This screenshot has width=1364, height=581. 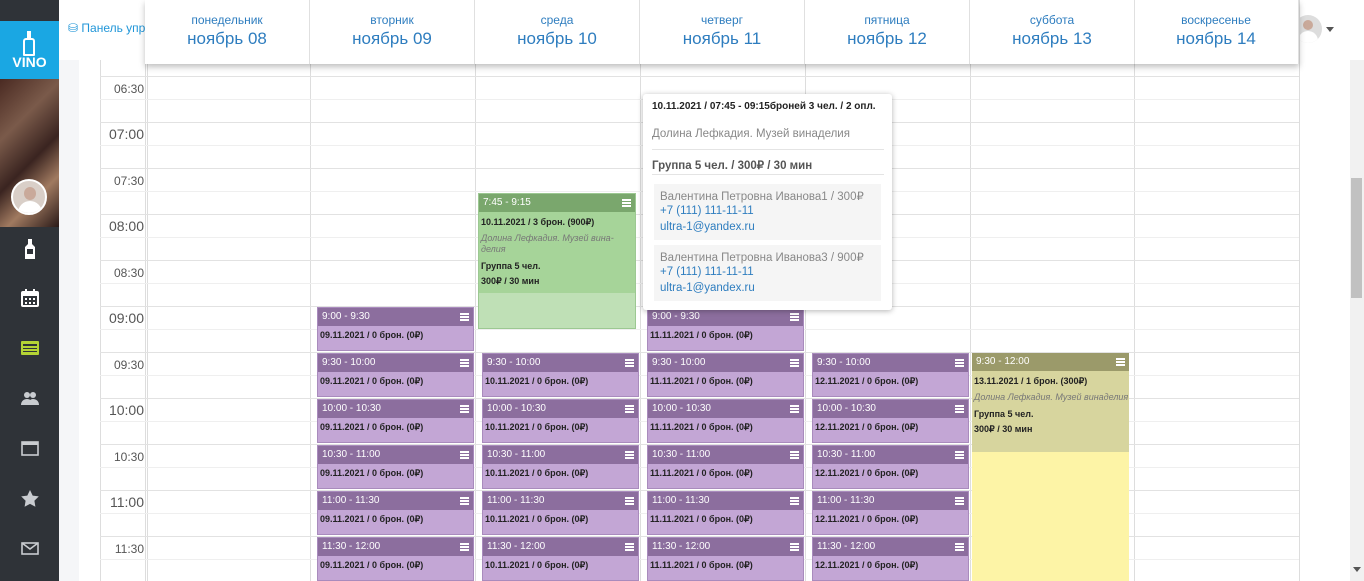 I want to click on time-slot: 10:00 - 10:30 09.11.2021 / 0 брон. (0₽), so click(x=395, y=421).